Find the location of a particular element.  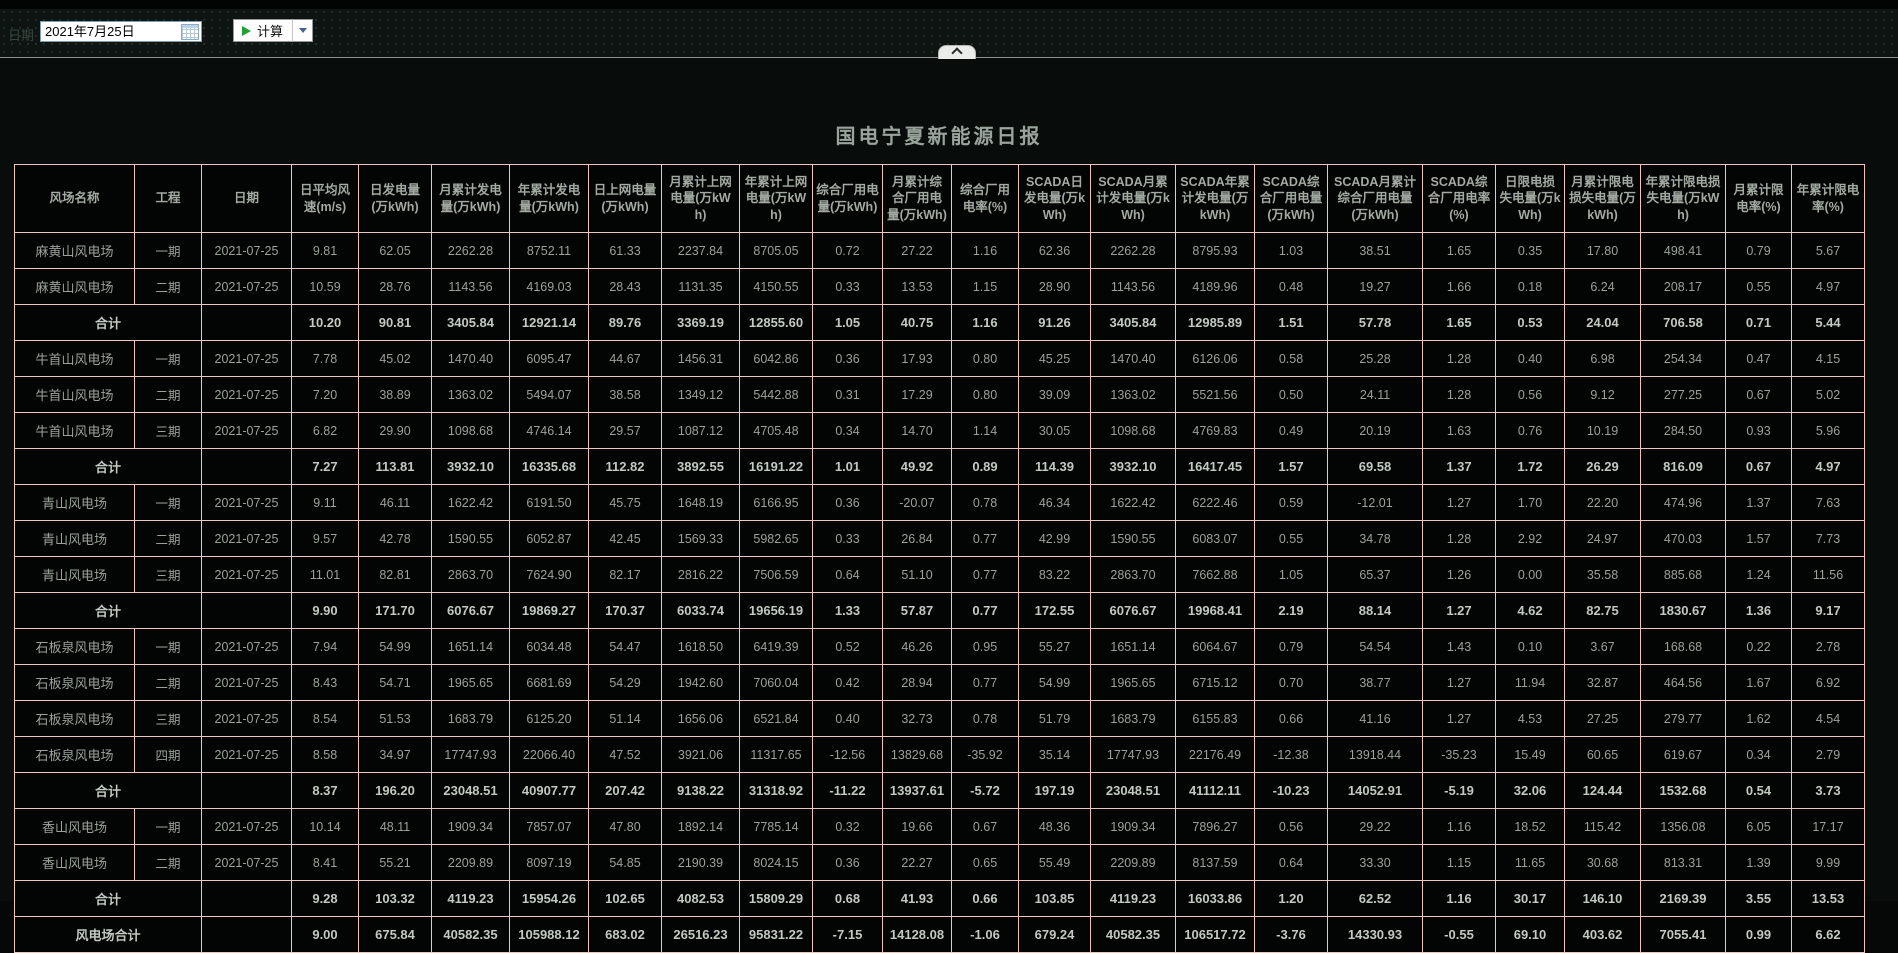

cell-value: 6191.50 is located at coordinates (549, 502).